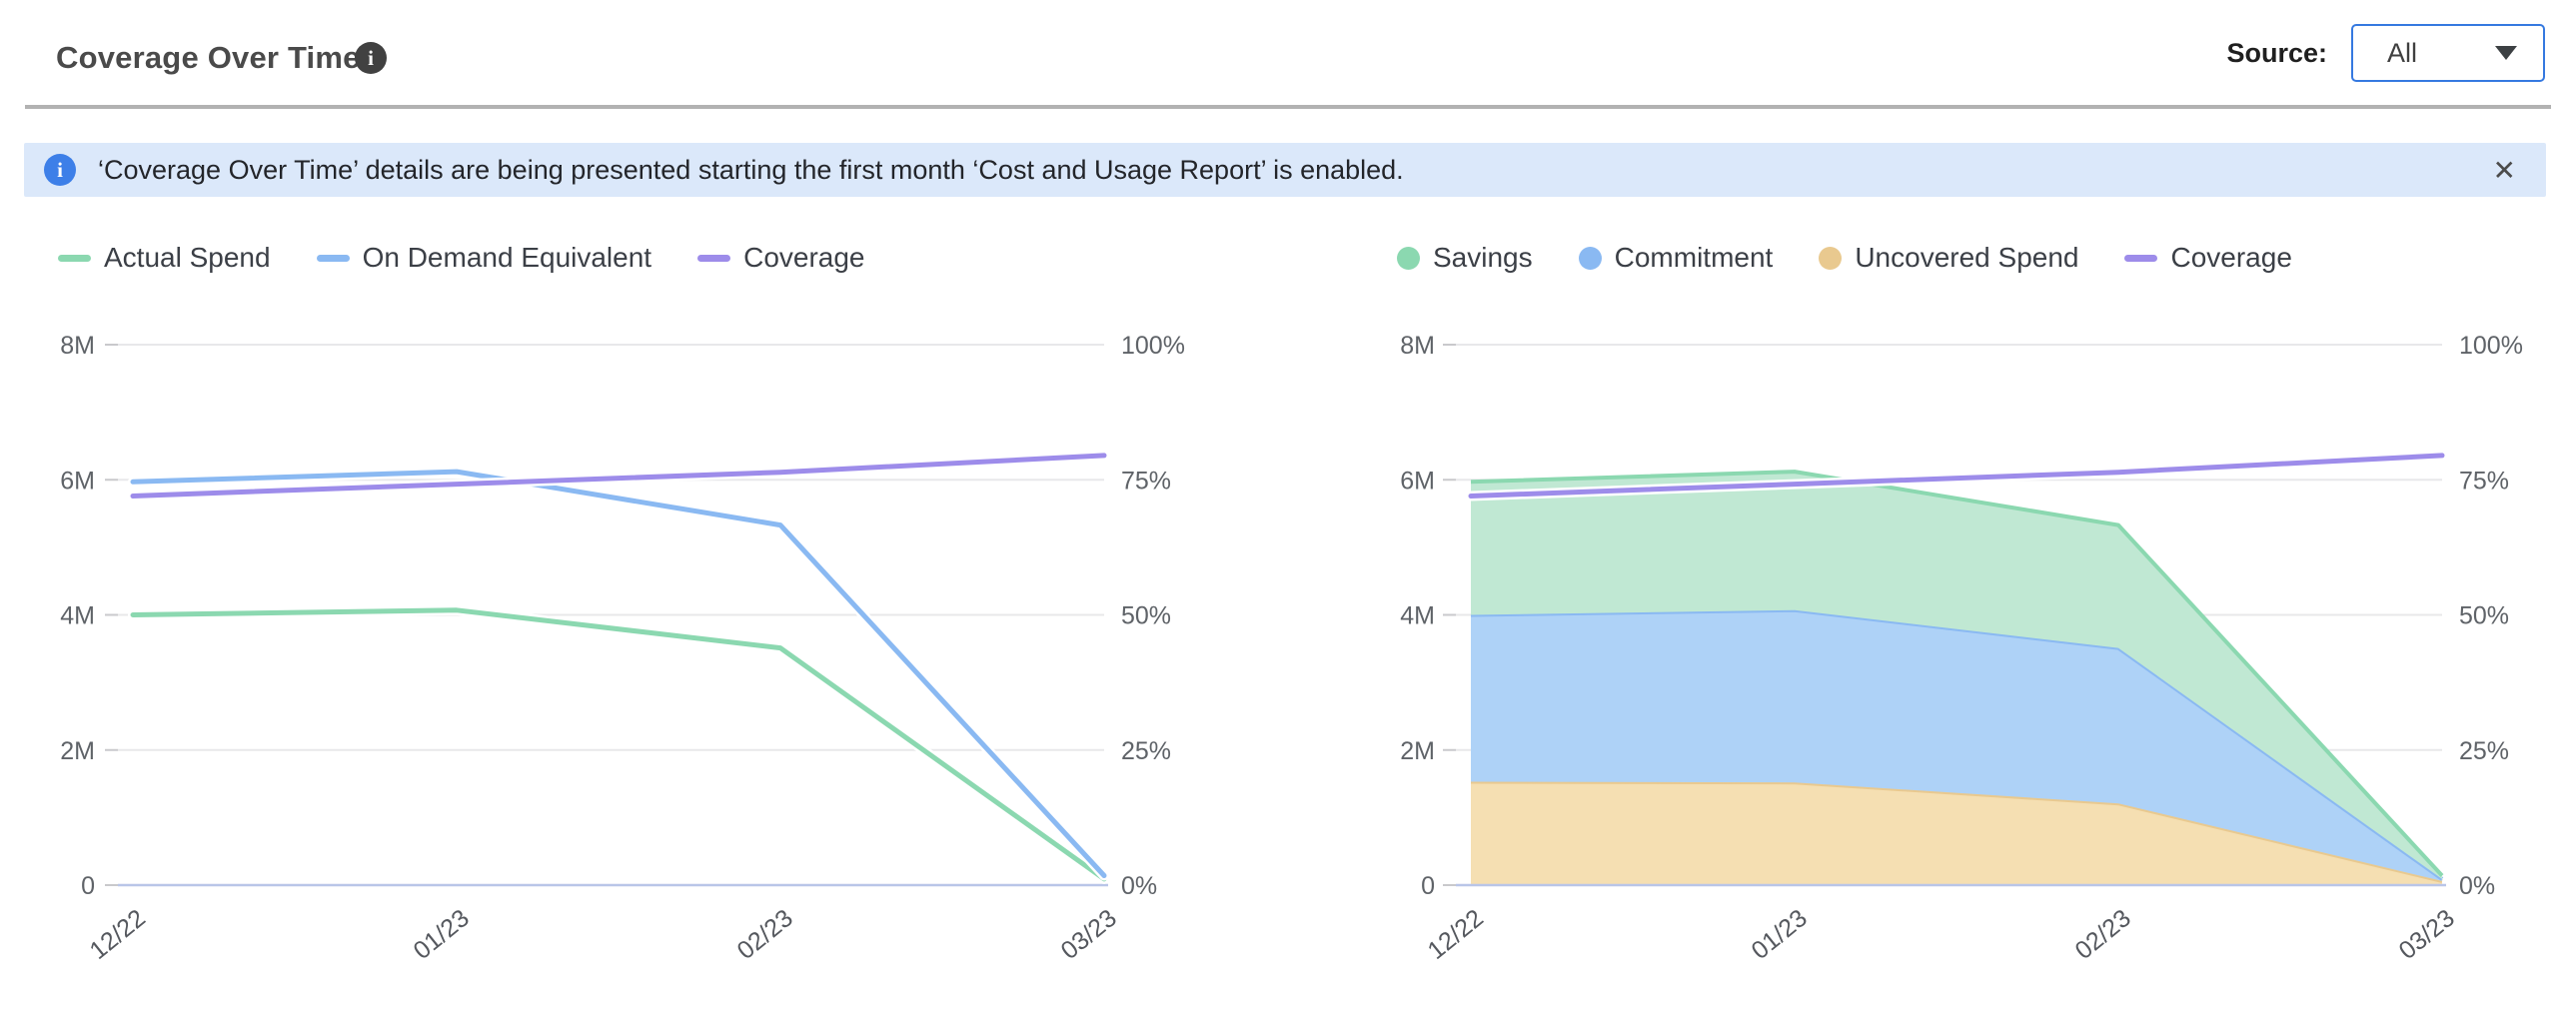 This screenshot has height=1015, width=2576. What do you see at coordinates (1956, 833) in the screenshot?
I see `area-uncovered-spend` at bounding box center [1956, 833].